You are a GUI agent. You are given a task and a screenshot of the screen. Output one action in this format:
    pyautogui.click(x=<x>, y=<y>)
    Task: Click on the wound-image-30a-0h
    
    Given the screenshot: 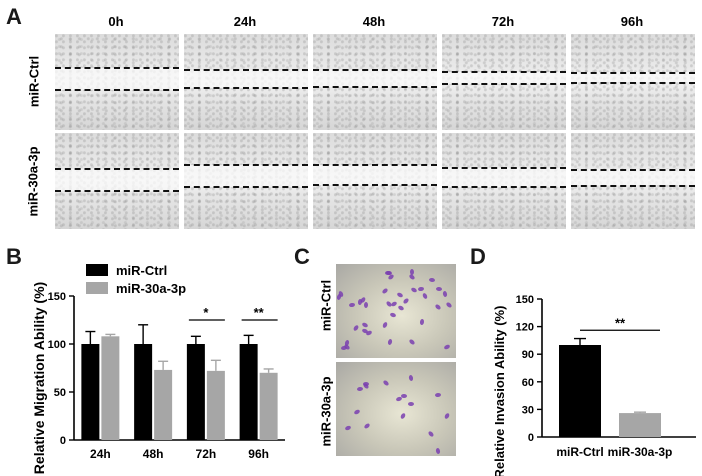 What is the action you would take?
    pyautogui.click(x=117, y=181)
    